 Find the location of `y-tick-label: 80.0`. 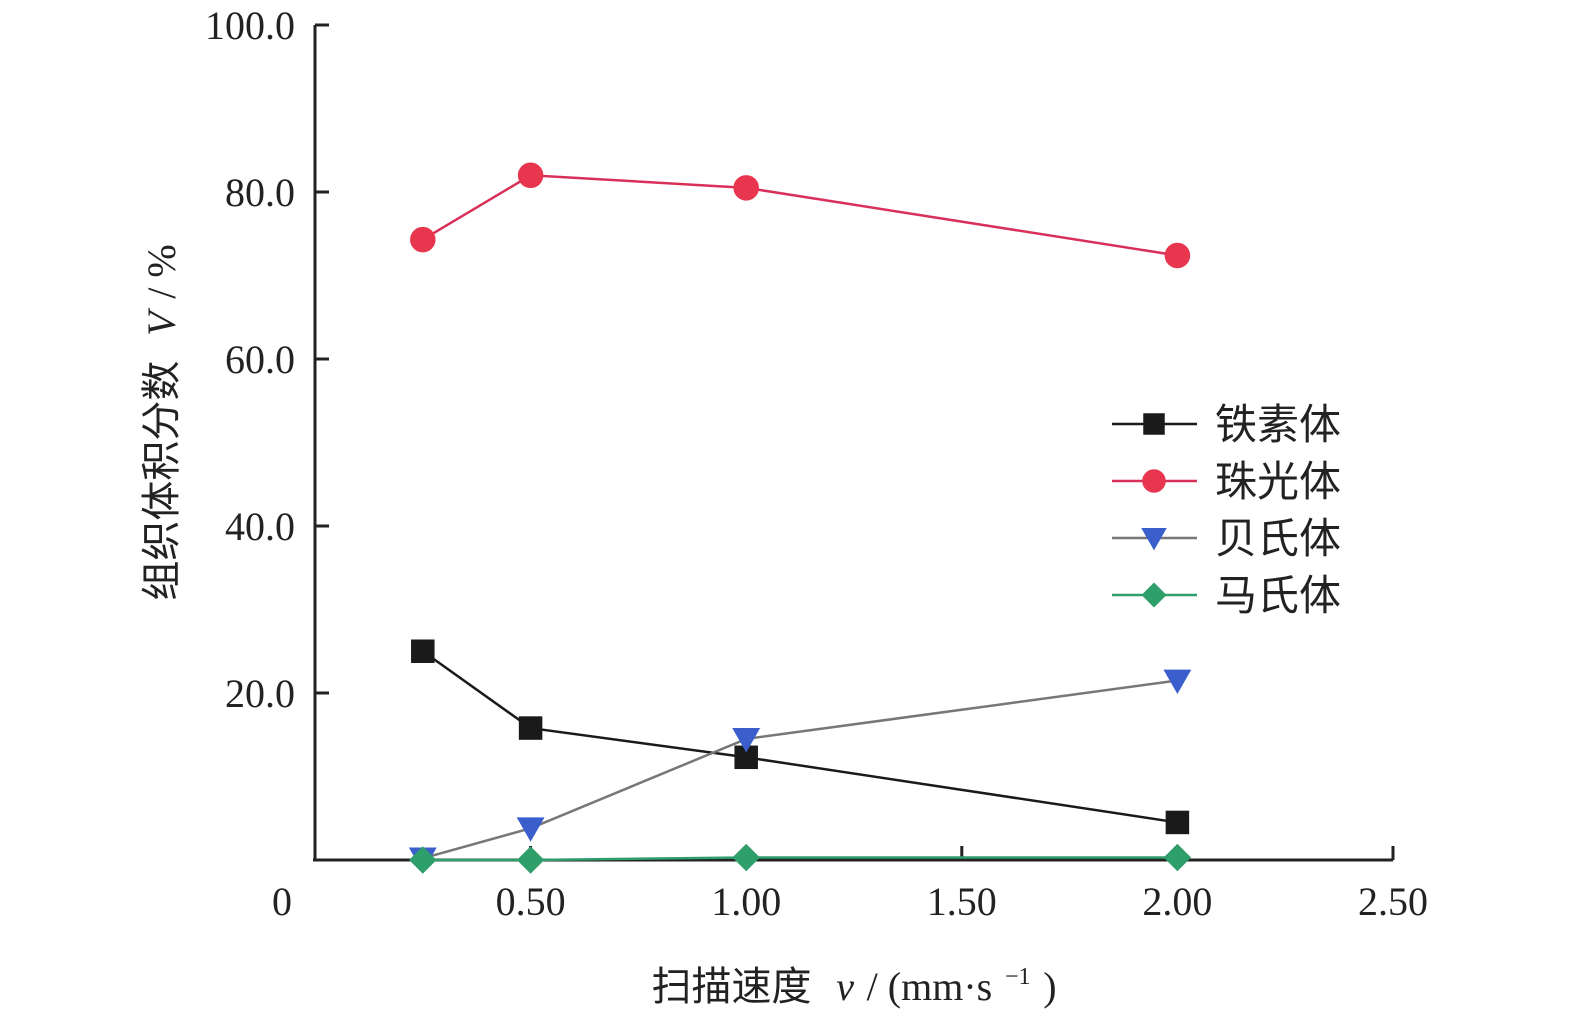

y-tick-label: 80.0 is located at coordinates (260, 192).